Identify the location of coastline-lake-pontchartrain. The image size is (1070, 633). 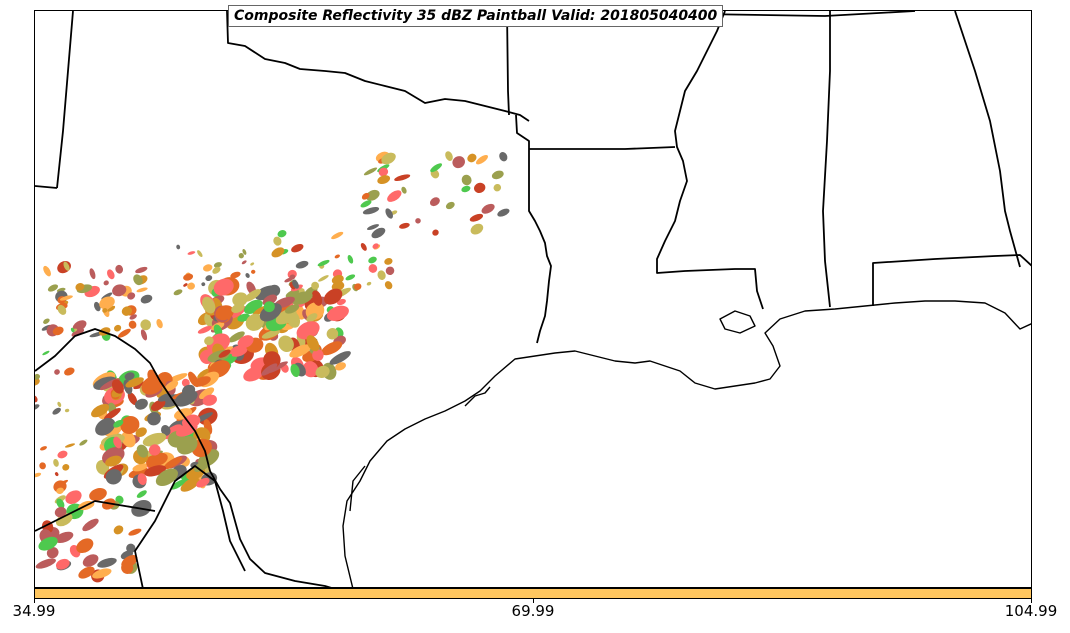
(737, 322).